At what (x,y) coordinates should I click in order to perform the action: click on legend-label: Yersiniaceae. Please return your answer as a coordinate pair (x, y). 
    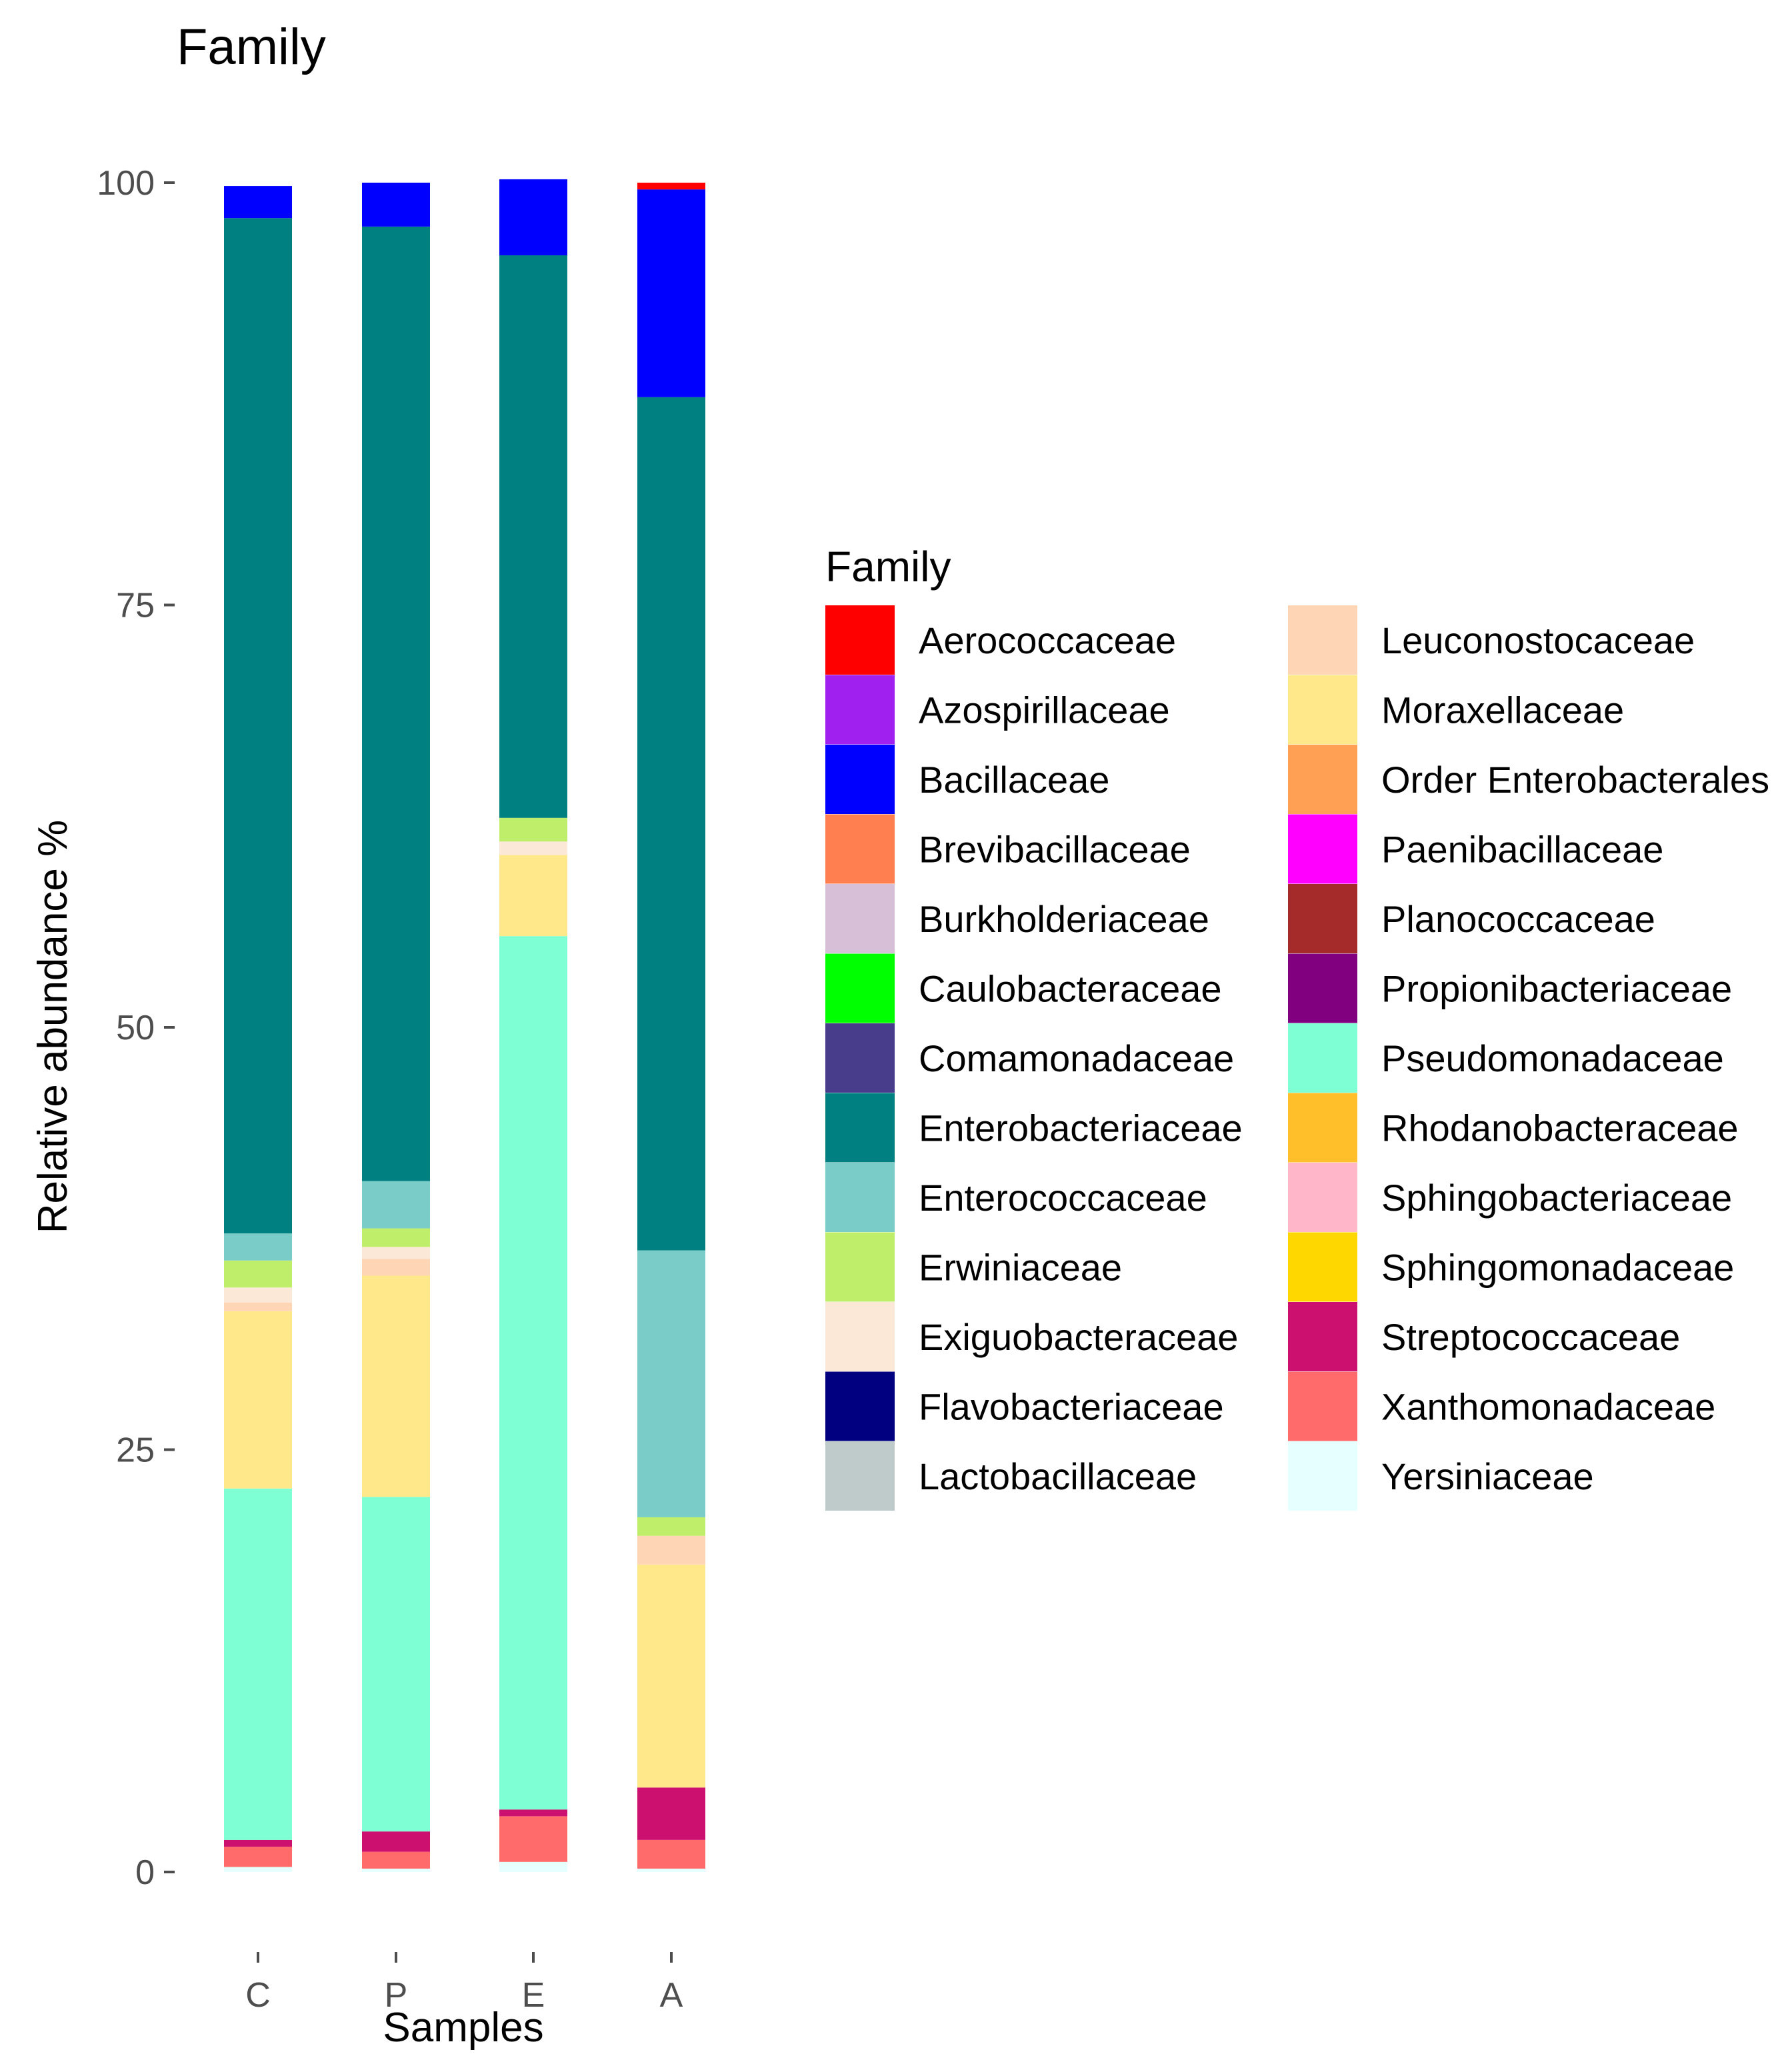
    Looking at the image, I should click on (1487, 1476).